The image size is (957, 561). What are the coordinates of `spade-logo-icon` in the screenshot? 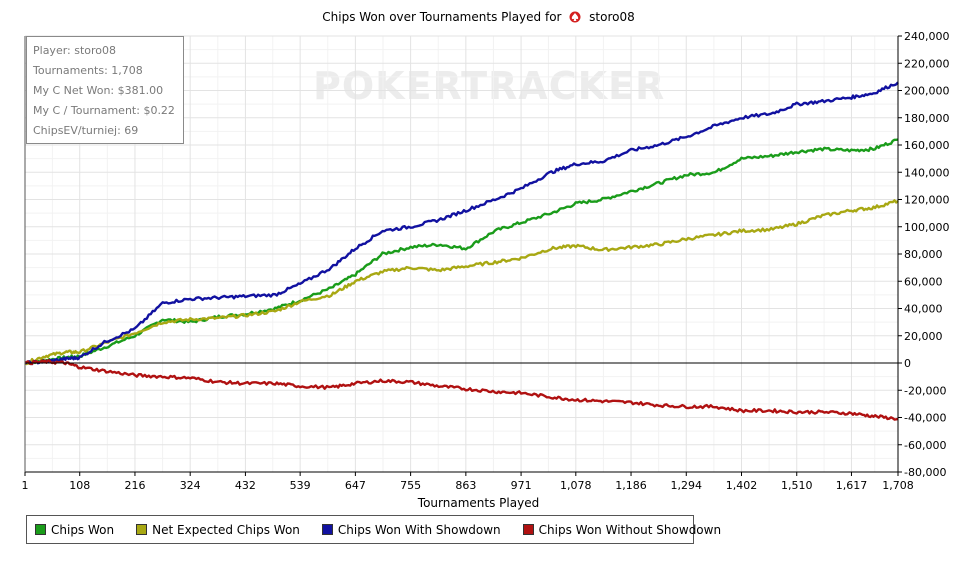 It's located at (575, 17).